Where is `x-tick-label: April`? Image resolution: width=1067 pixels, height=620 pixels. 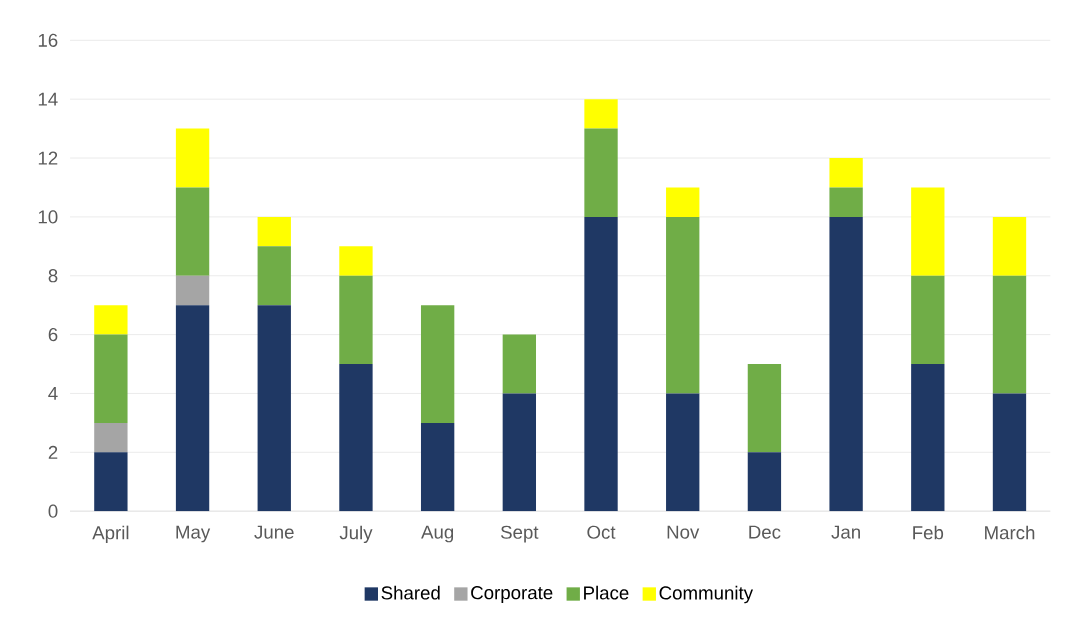 x-tick-label: April is located at coordinates (110, 534).